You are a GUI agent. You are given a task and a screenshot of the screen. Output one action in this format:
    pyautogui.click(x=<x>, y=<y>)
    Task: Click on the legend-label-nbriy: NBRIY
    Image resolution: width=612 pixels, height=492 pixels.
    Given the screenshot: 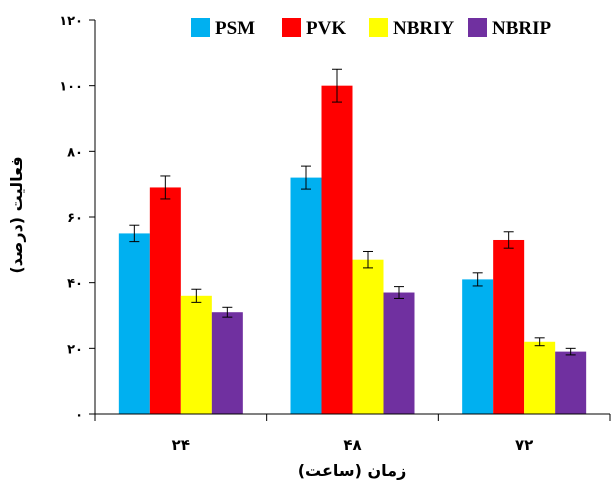 What is the action you would take?
    pyautogui.click(x=424, y=28)
    